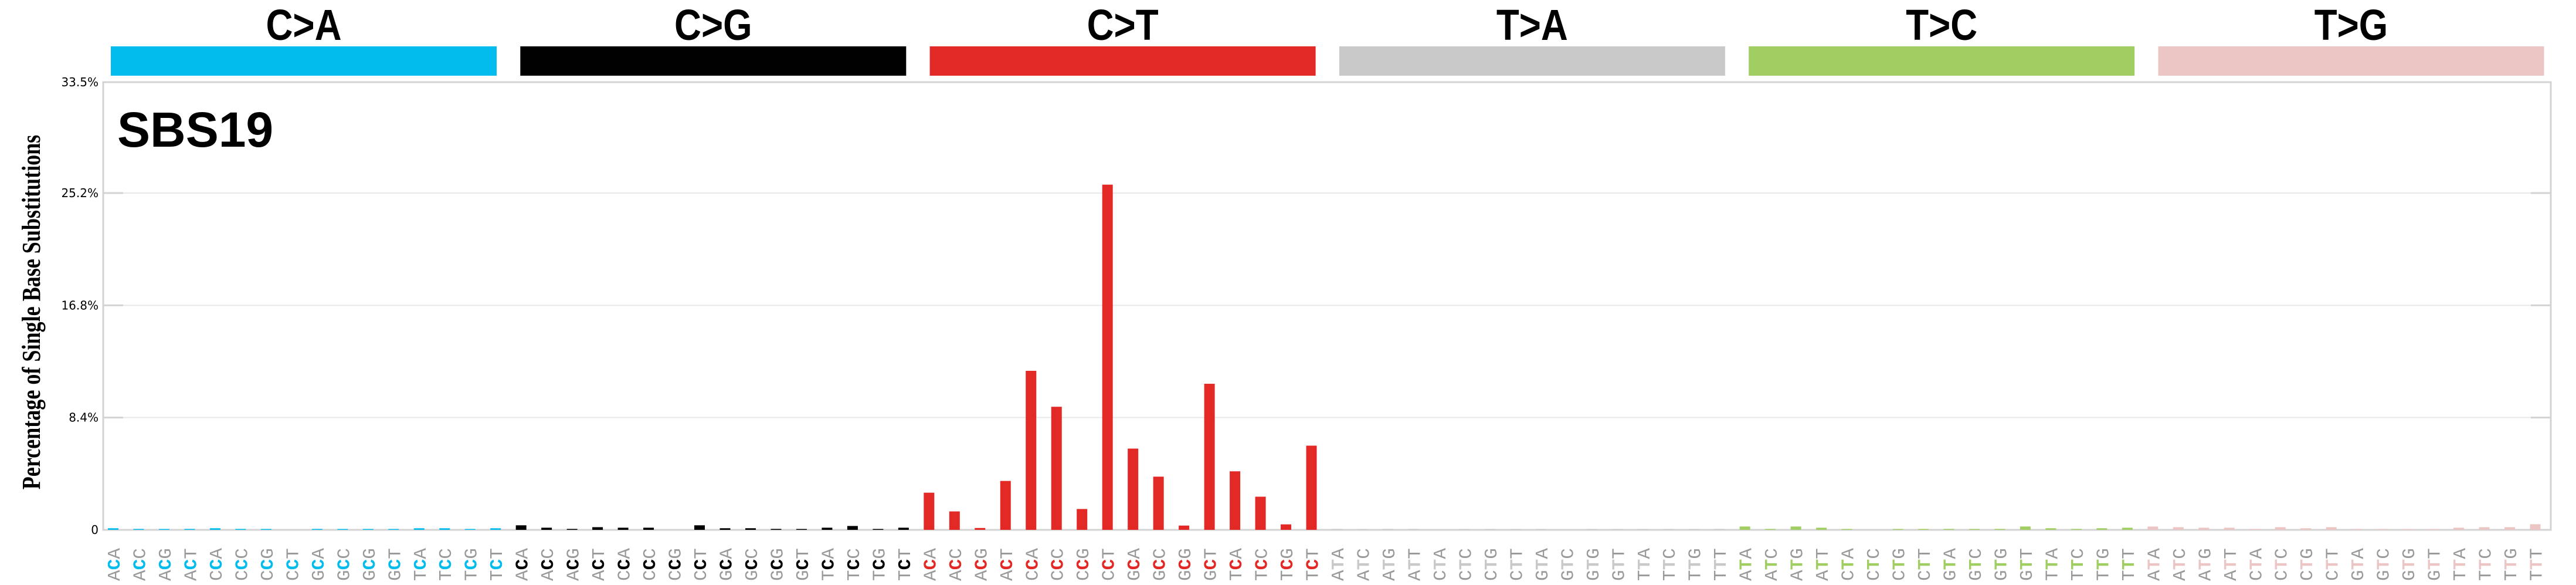  I want to click on x-tick-label: TCT, so click(905, 564).